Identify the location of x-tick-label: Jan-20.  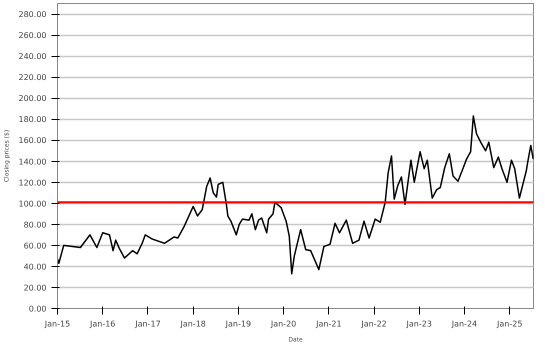
(283, 324).